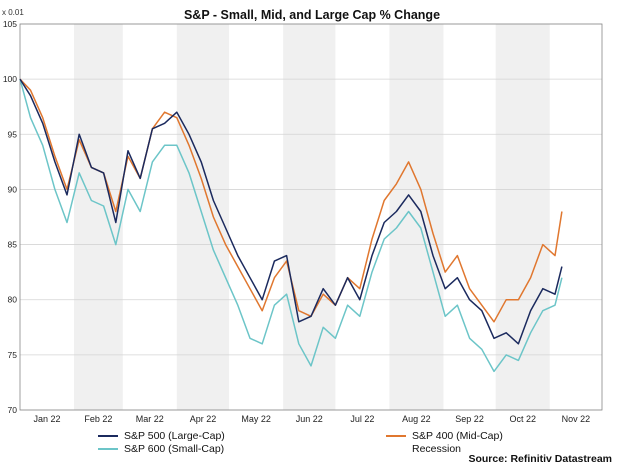  Describe the element at coordinates (457, 436) in the screenshot. I see `legend-label-sp400: S&P 400 (Mid-Cap)` at that location.